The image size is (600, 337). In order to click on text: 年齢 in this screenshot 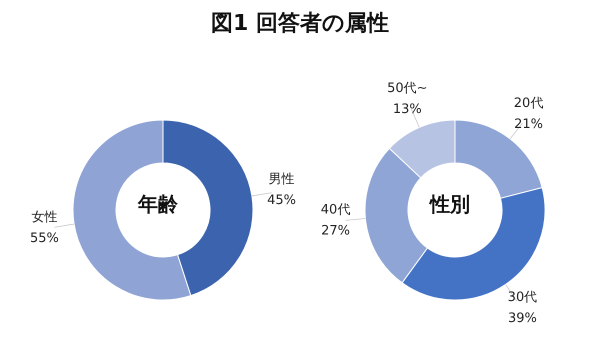, I will do `click(157, 204)`.